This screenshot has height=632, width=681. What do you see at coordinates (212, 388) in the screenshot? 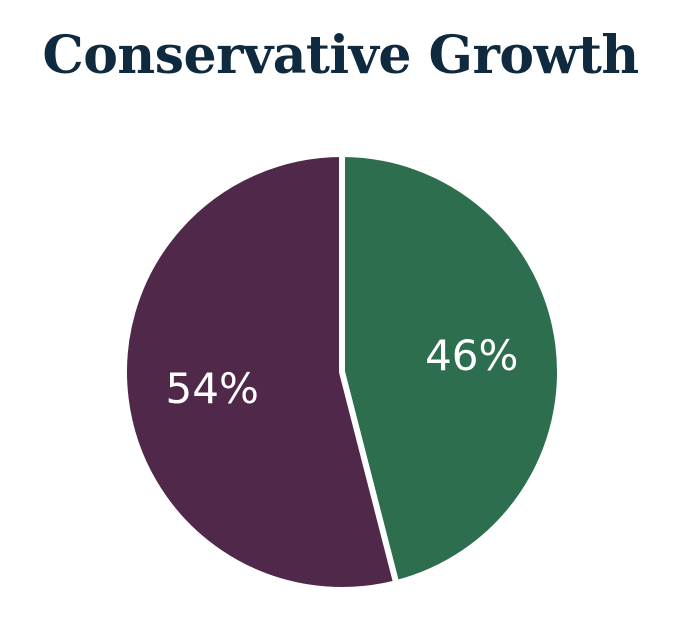
I see `slice-label-54: 54%` at bounding box center [212, 388].